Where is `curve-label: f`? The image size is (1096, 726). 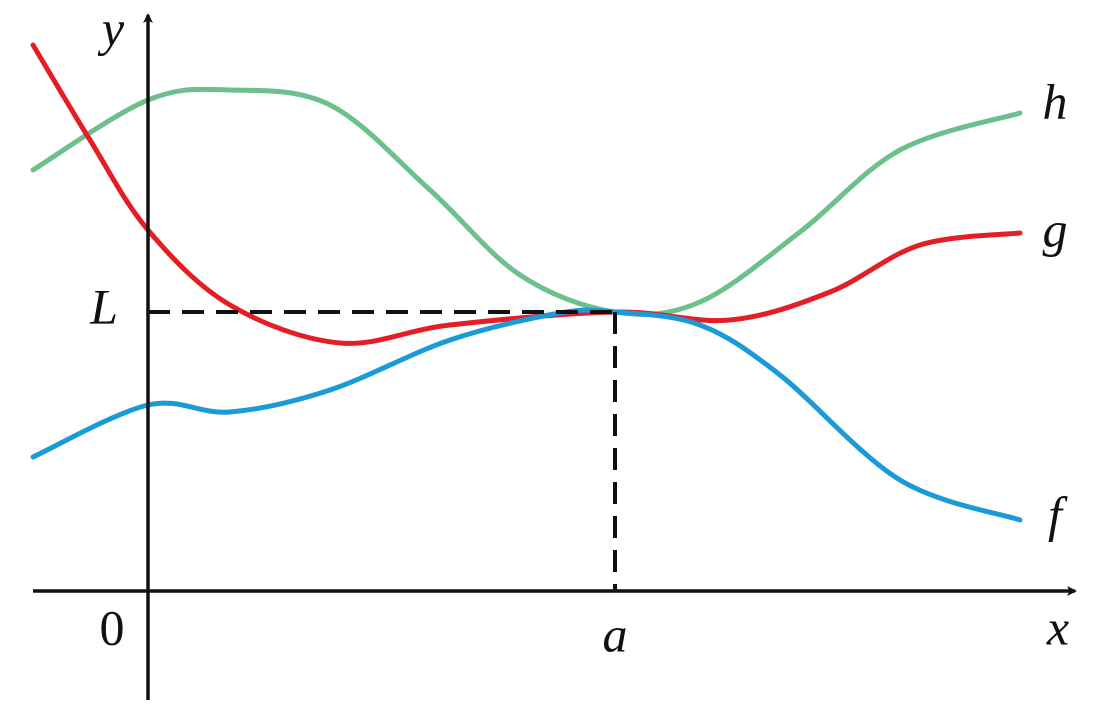
curve-label: f is located at coordinates (1058, 514).